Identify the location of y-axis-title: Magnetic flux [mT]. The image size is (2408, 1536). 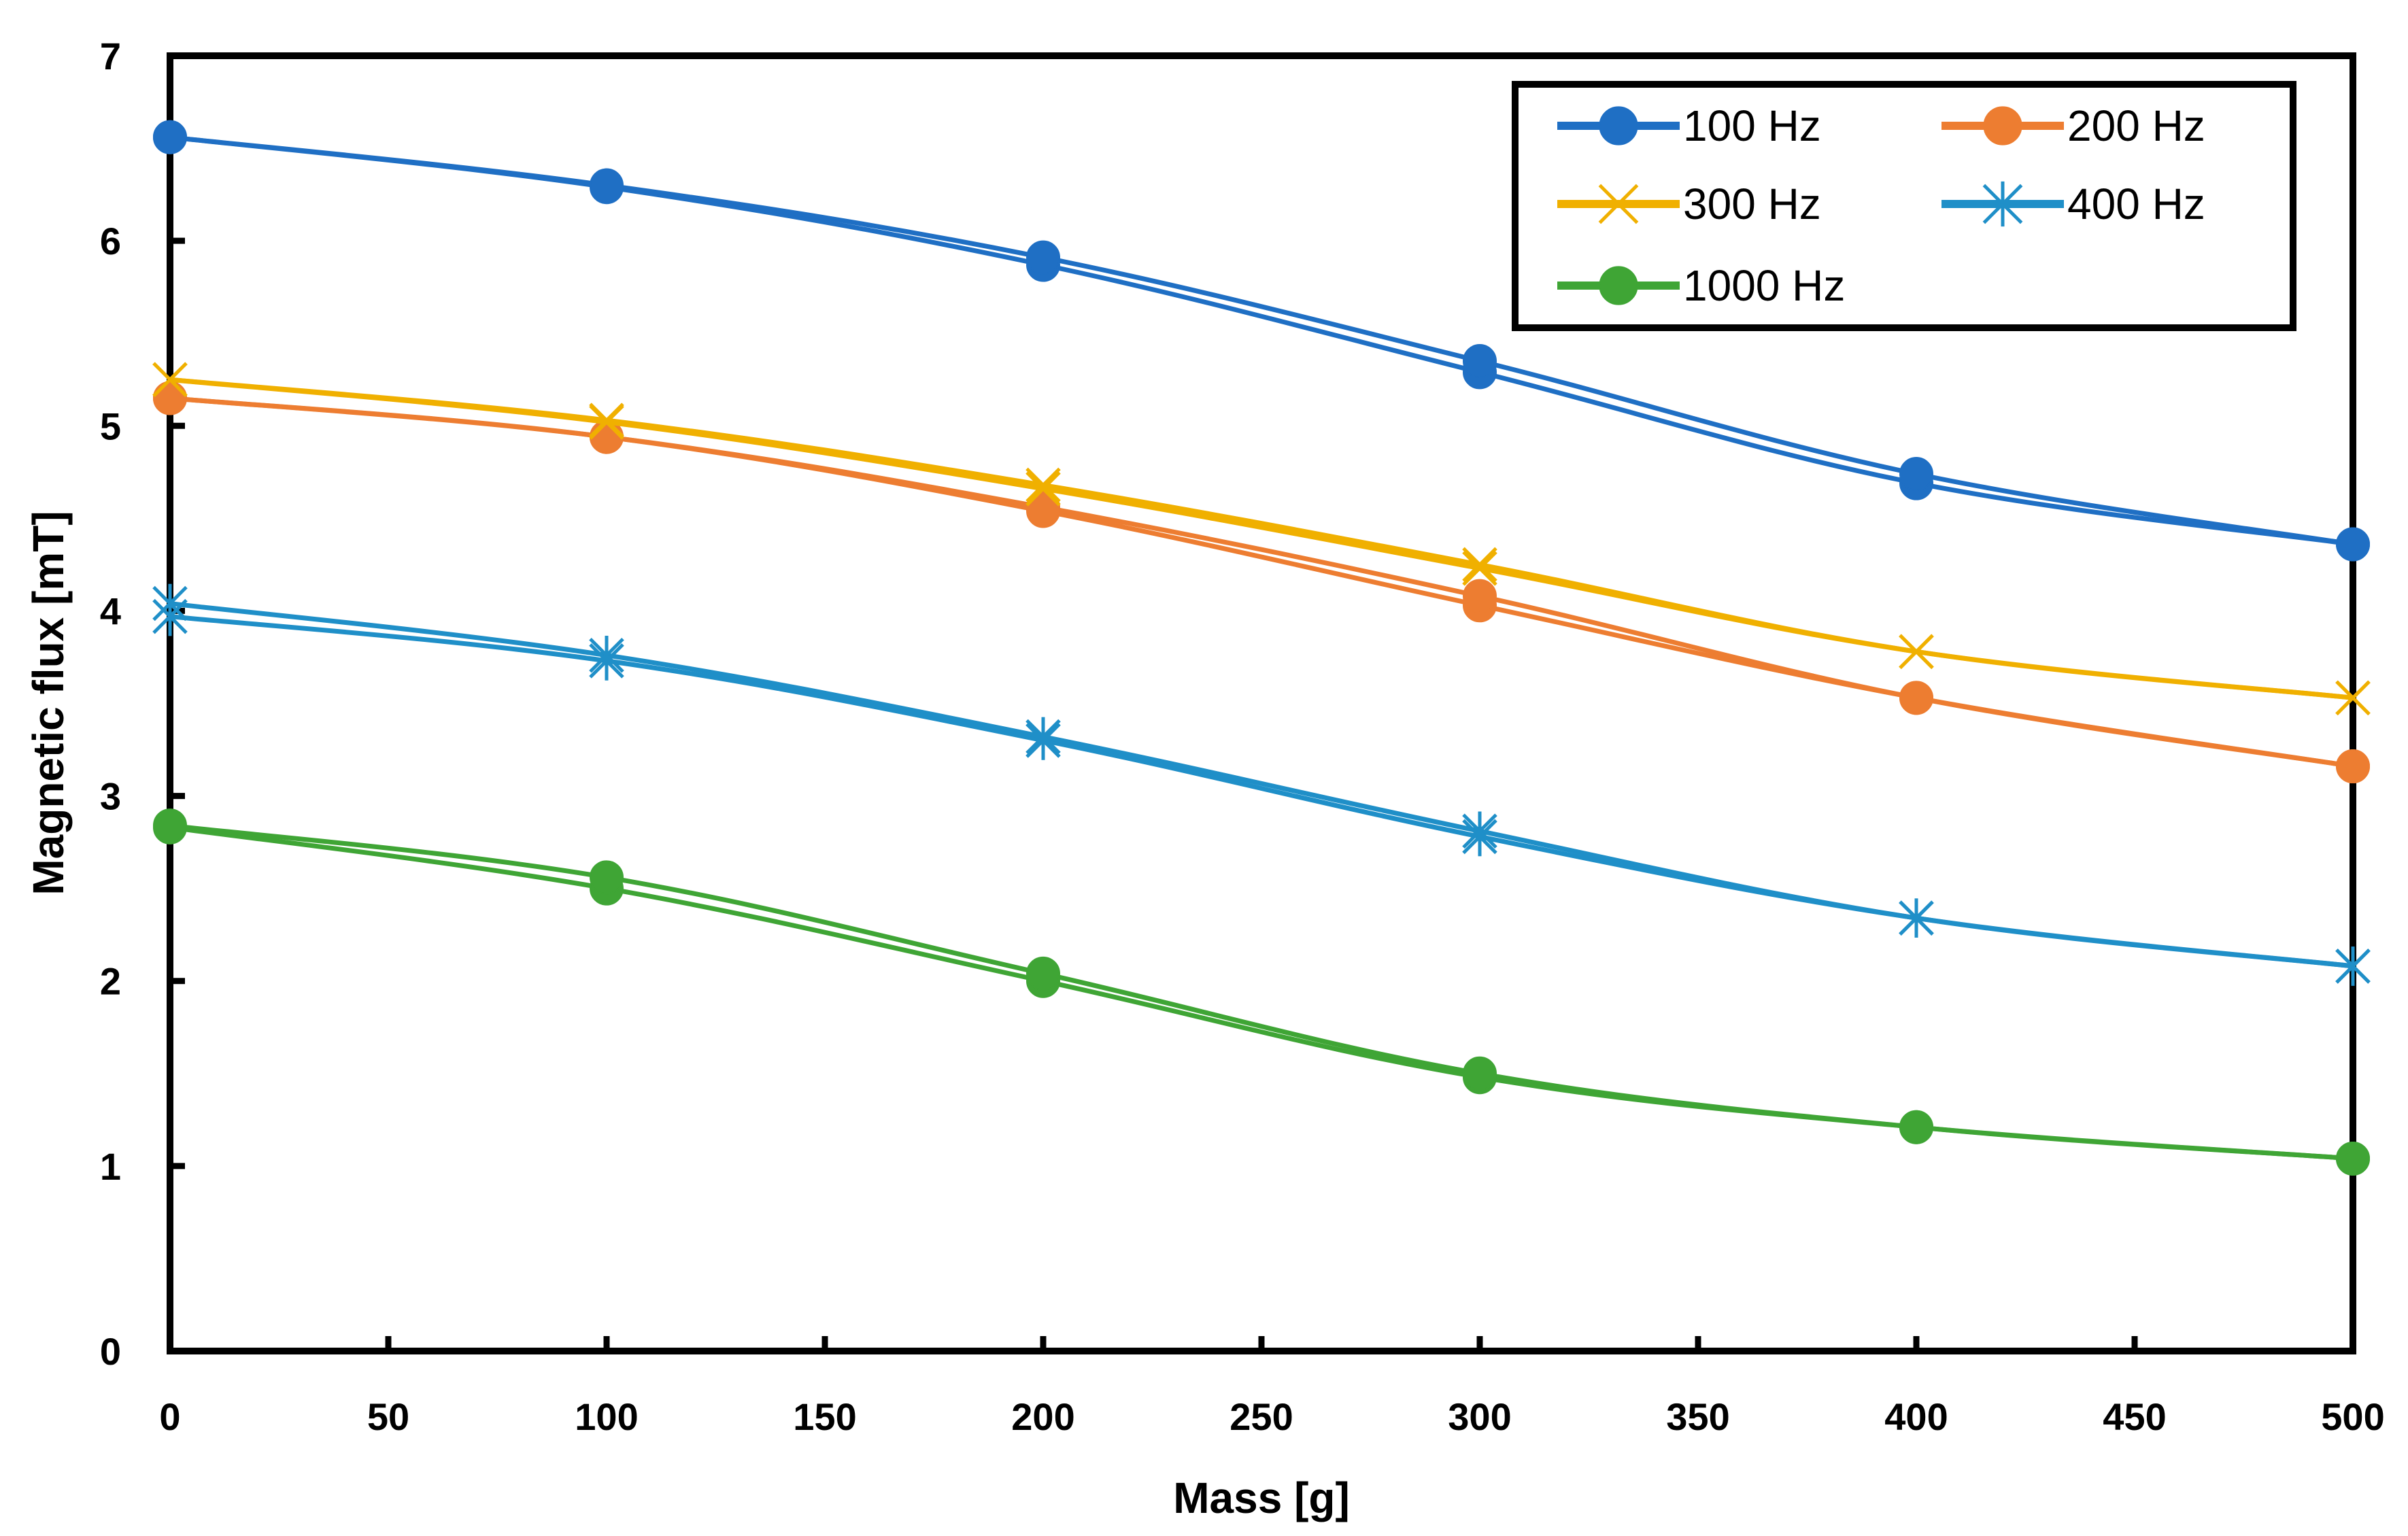
(48, 703).